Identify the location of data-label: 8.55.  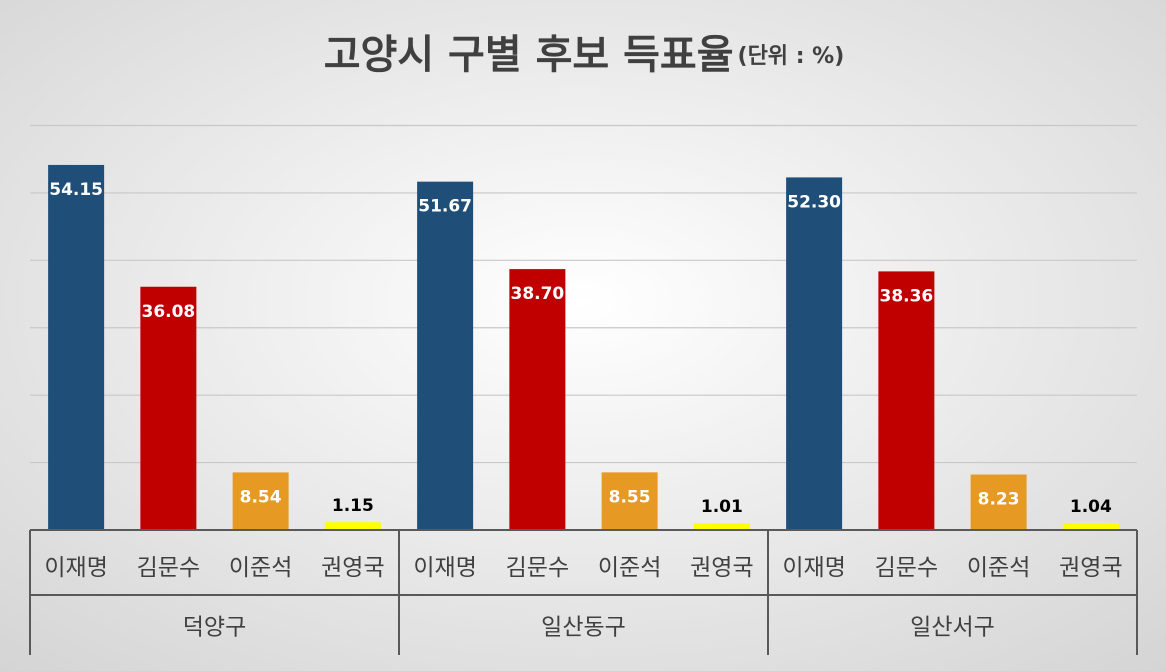
(630, 497).